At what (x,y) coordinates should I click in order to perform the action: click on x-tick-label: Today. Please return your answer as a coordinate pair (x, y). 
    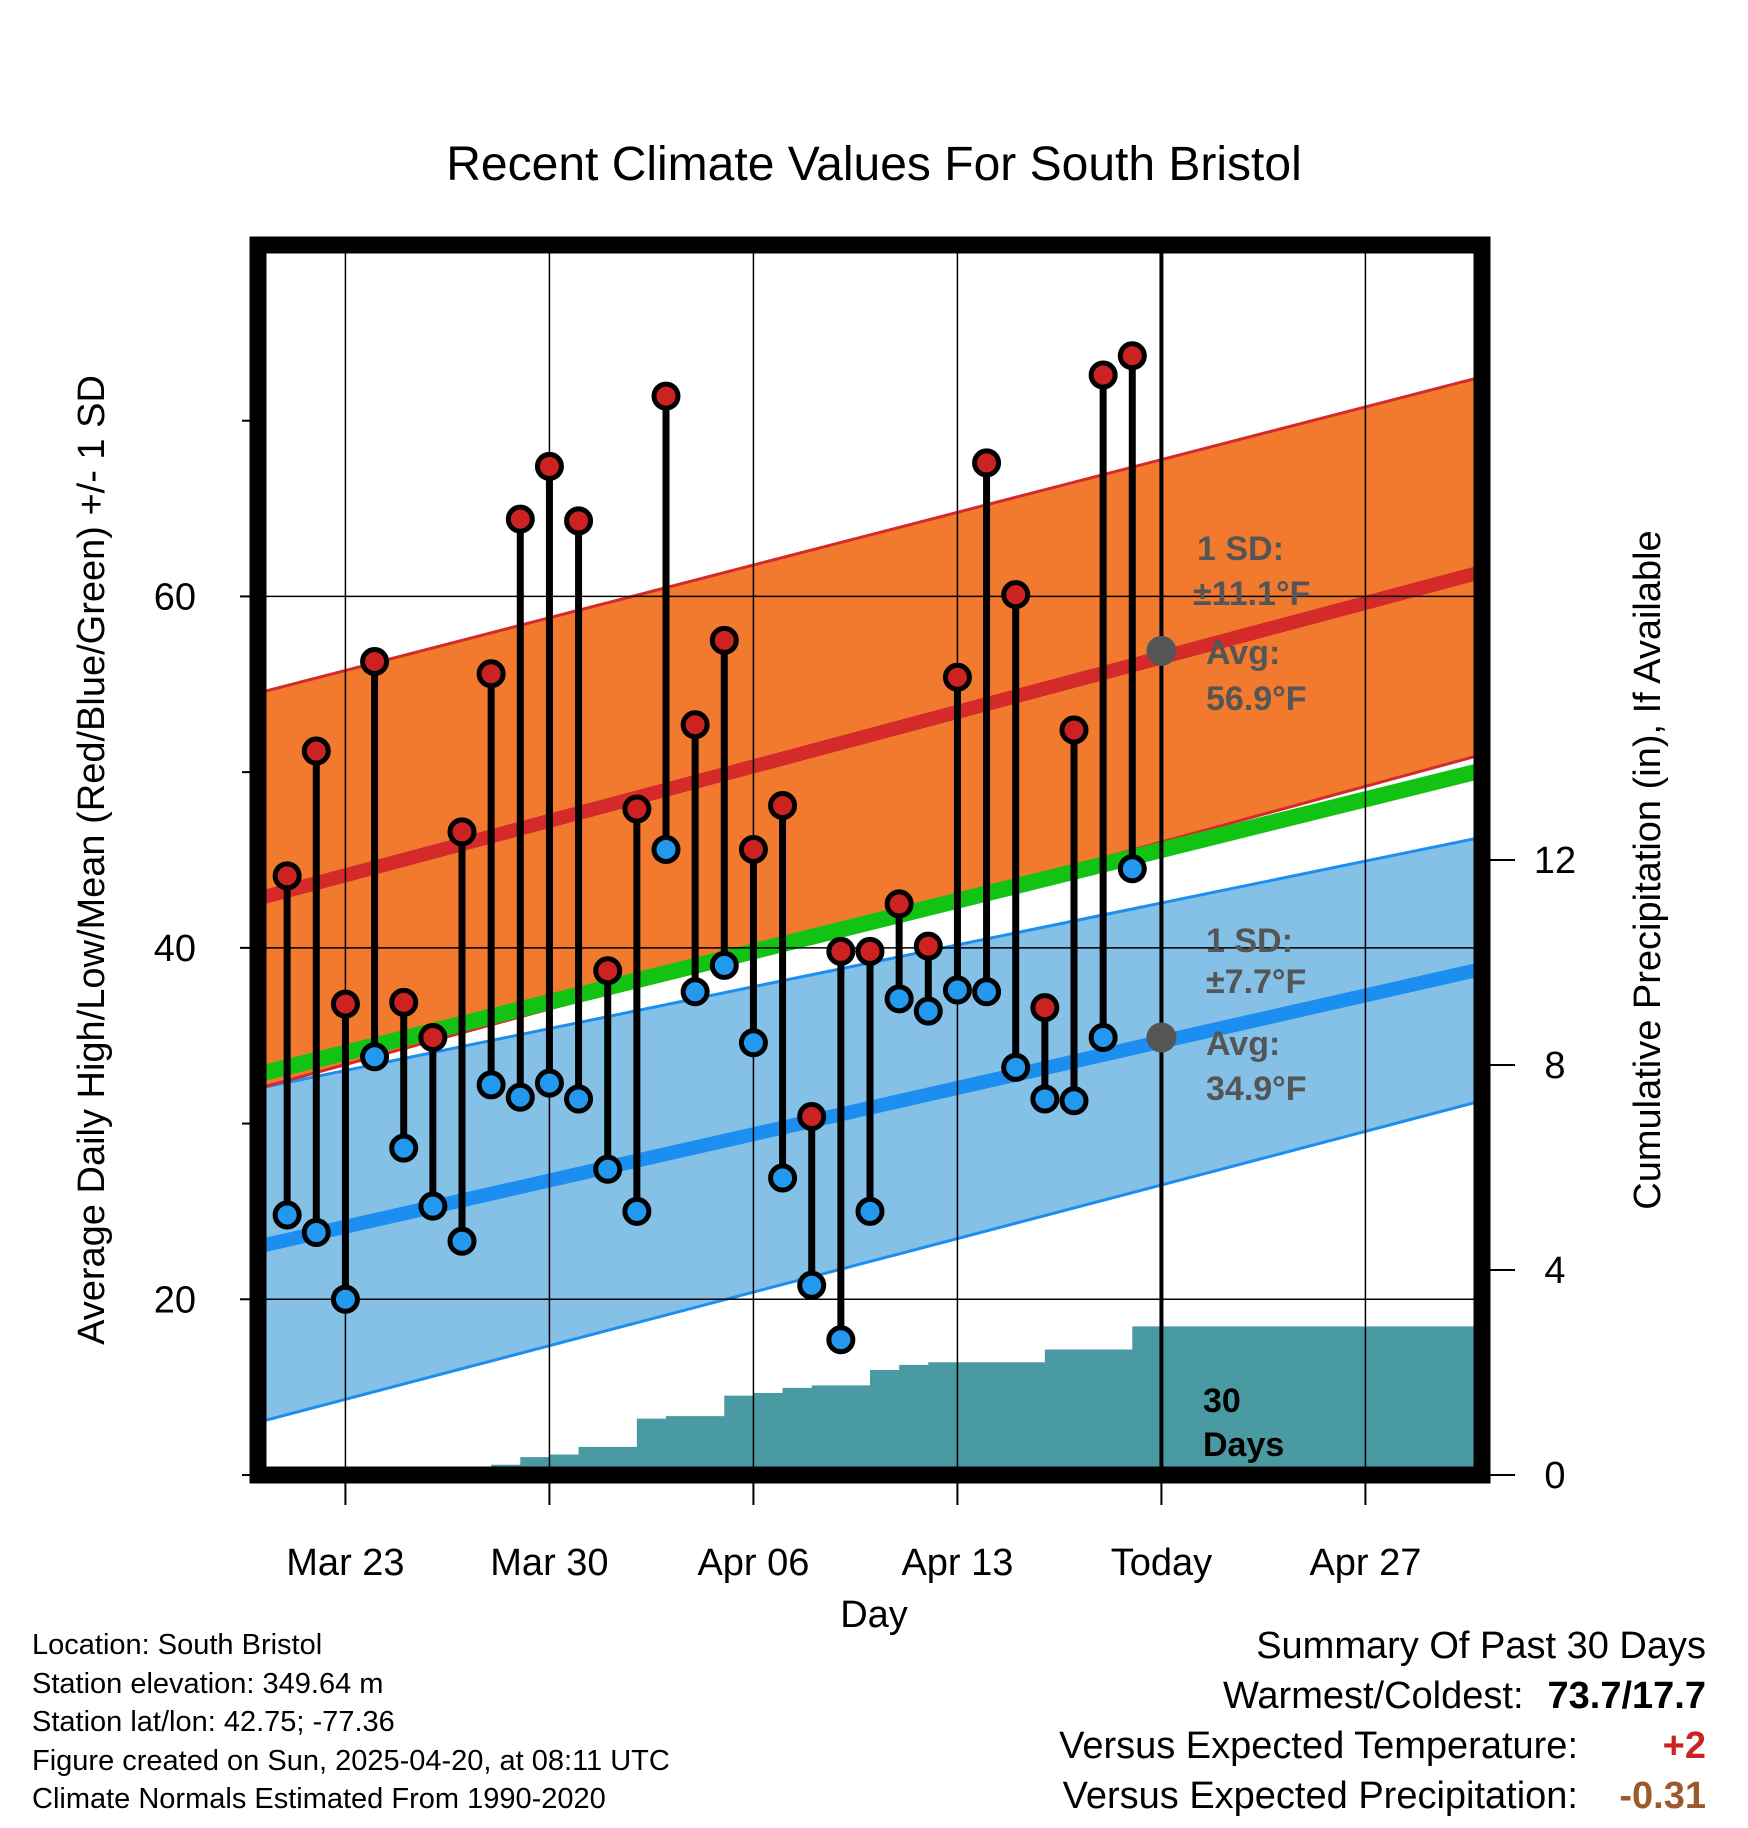
    Looking at the image, I should click on (1161, 1563).